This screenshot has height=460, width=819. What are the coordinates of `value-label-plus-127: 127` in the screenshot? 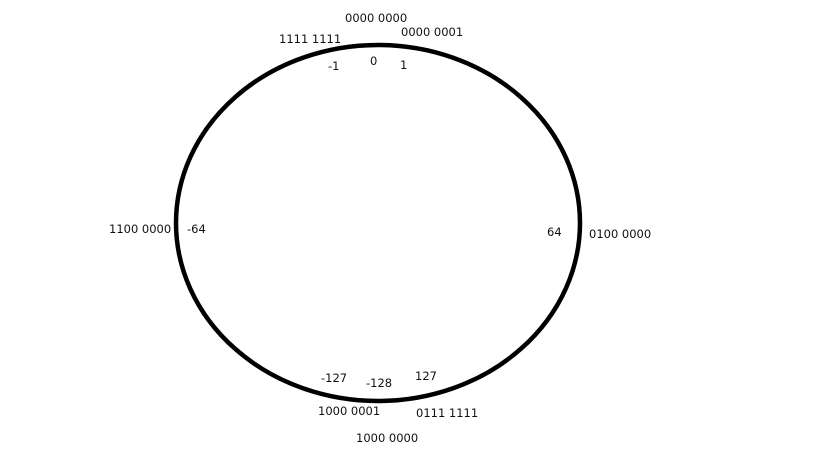 It's located at (426, 376).